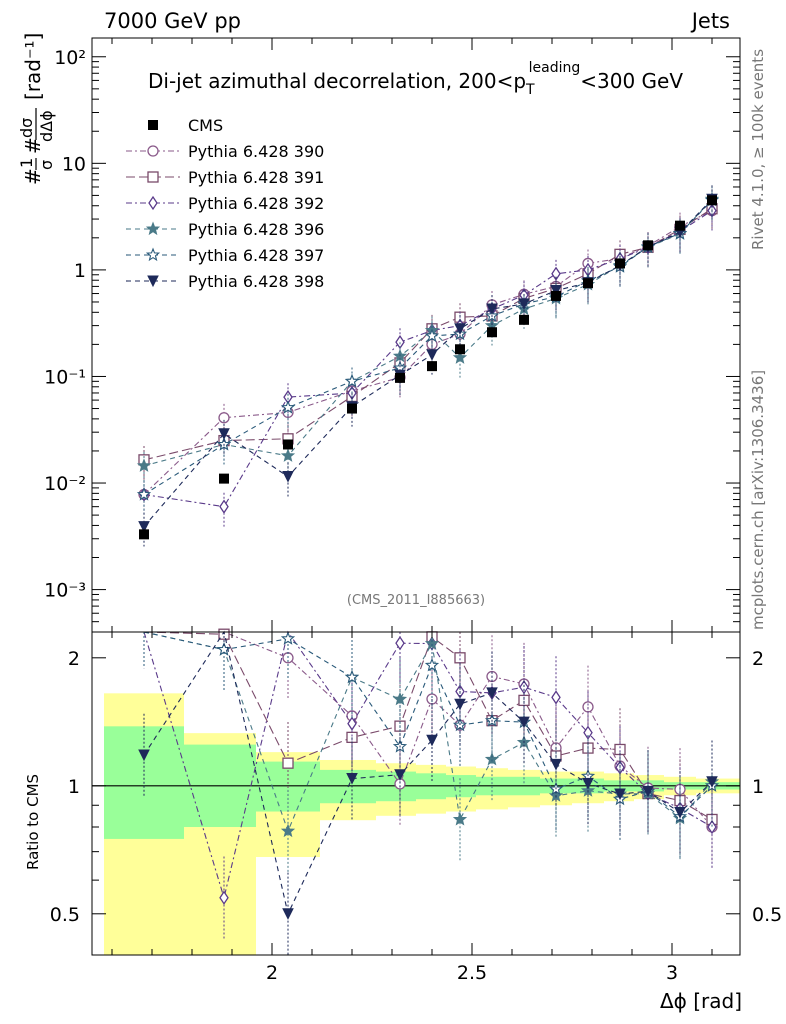  I want to click on y-tick-label-3: 1, so click(80, 271).